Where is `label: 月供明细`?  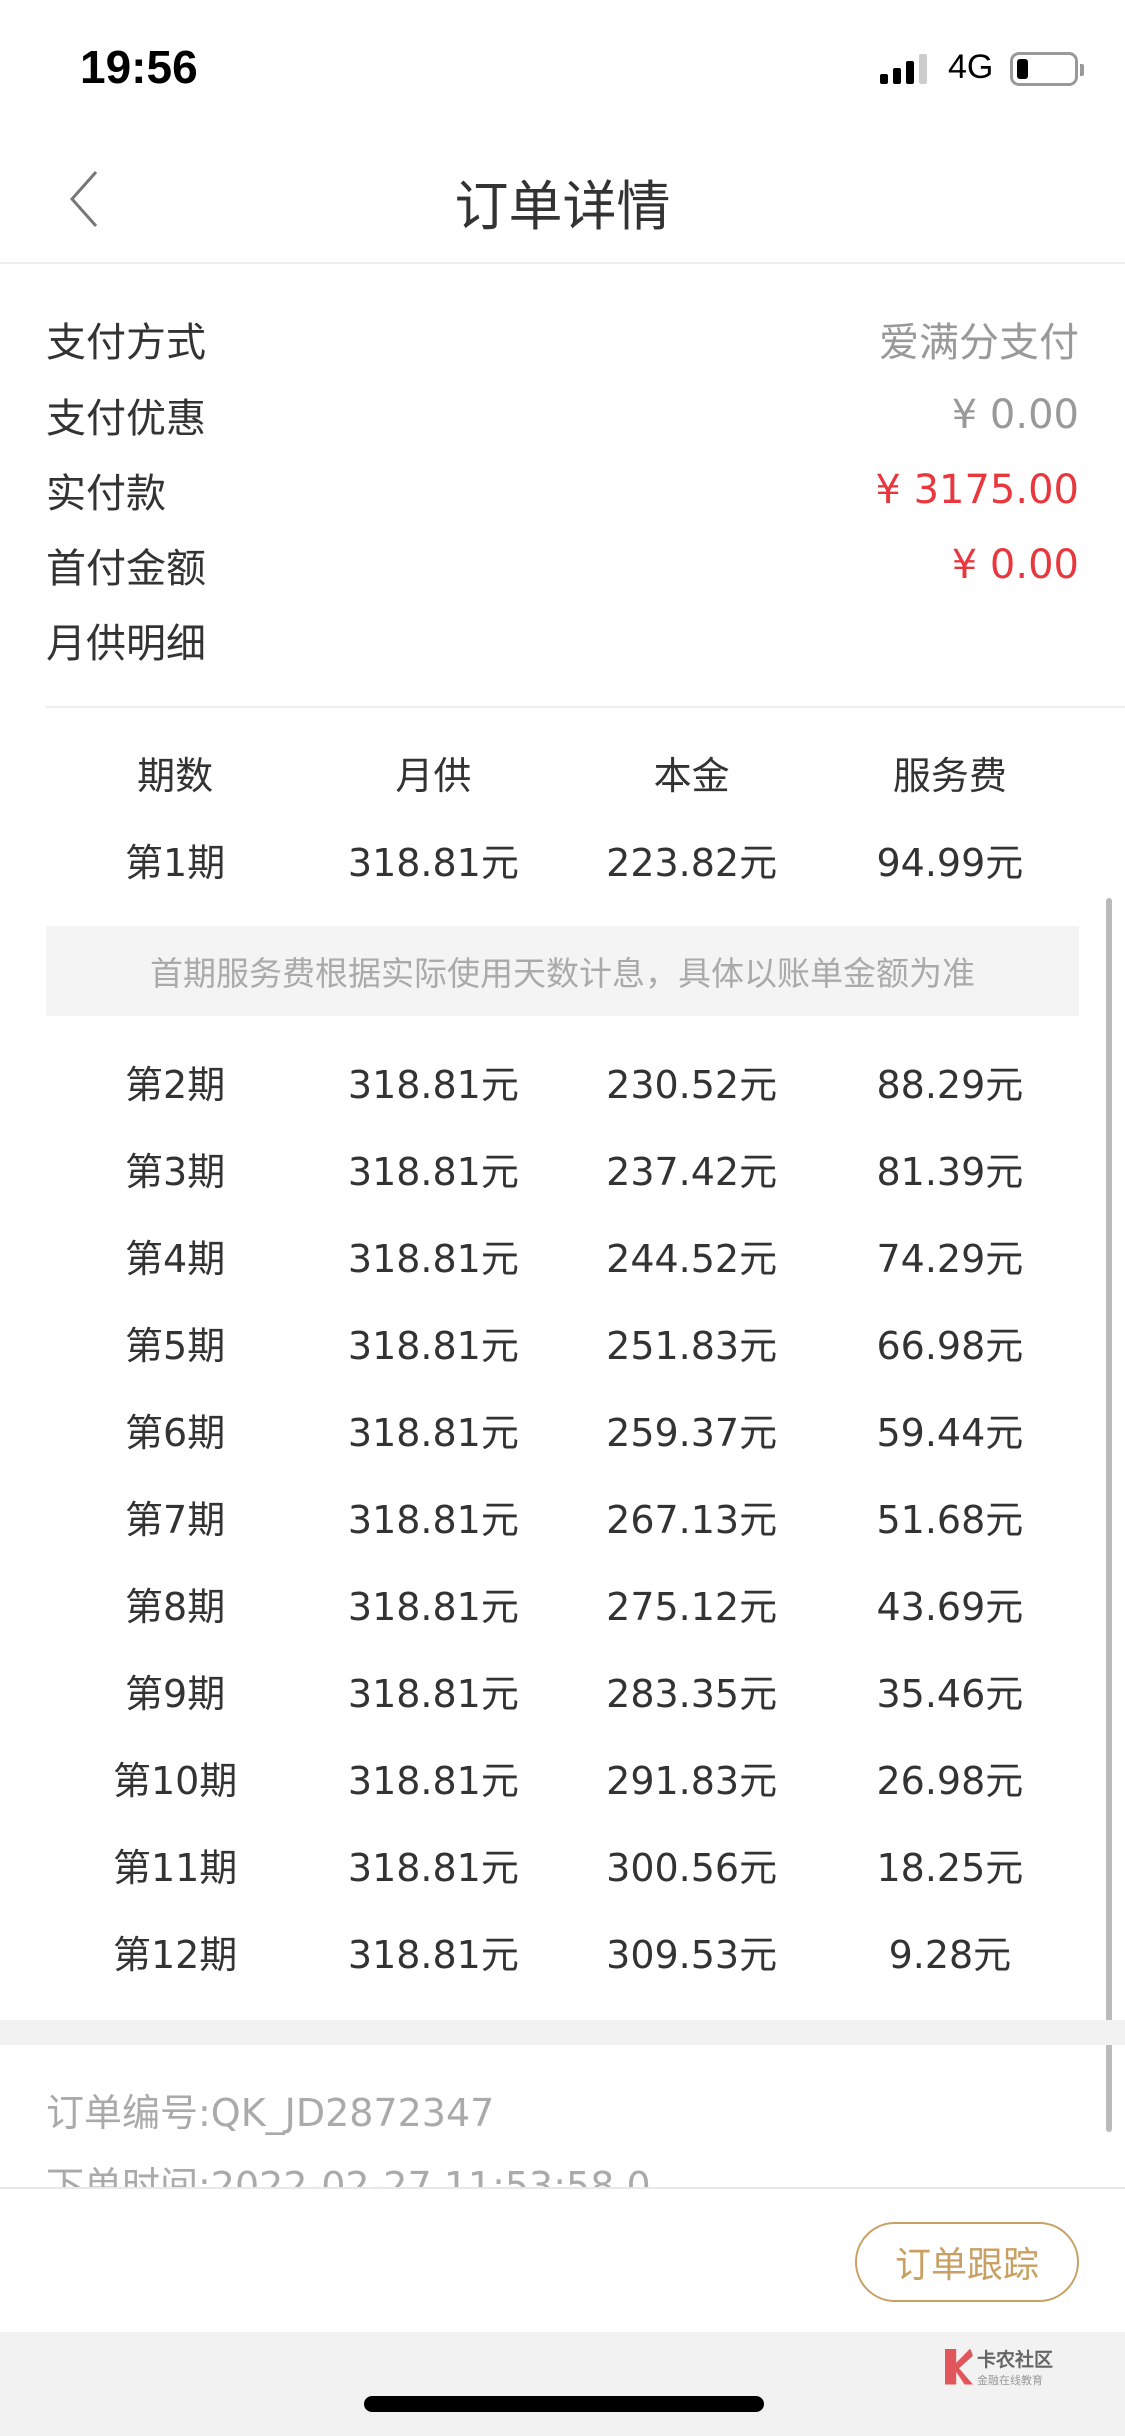
label: 月供明细 is located at coordinates (126, 644).